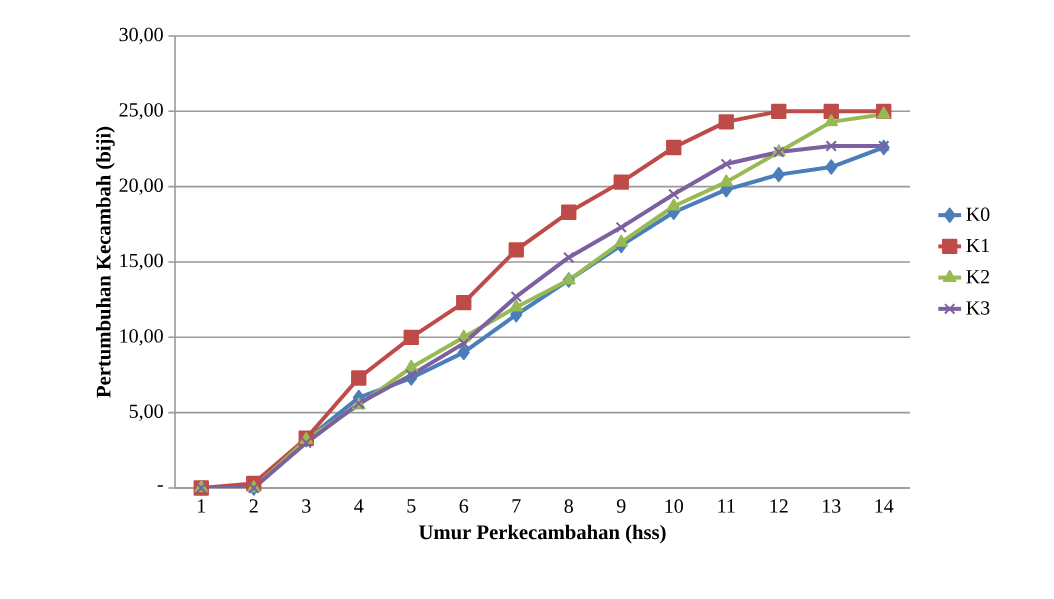  What do you see at coordinates (779, 506) in the screenshot?
I see `x-tick-label: 12` at bounding box center [779, 506].